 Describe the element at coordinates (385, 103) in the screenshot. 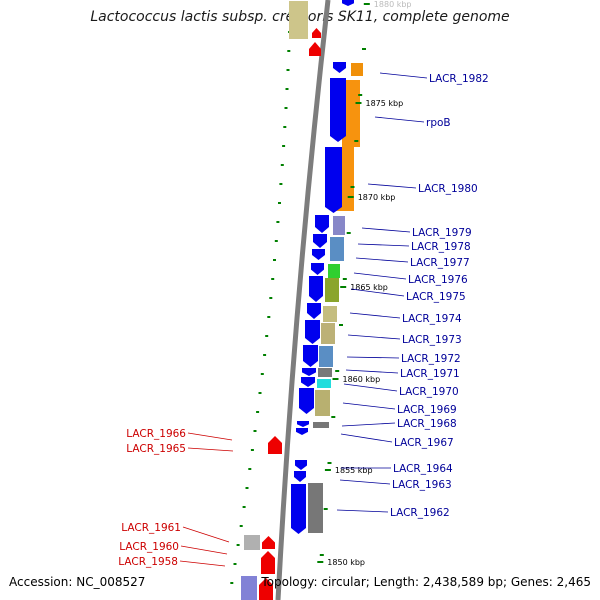

I see `tick-label: 1875 kbp` at that location.